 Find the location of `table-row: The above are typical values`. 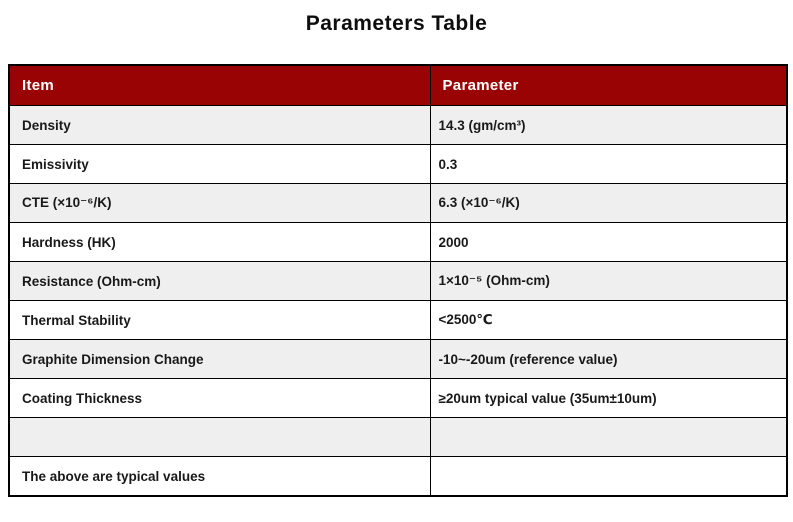

table-row: The above are typical values is located at coordinates (398, 476).